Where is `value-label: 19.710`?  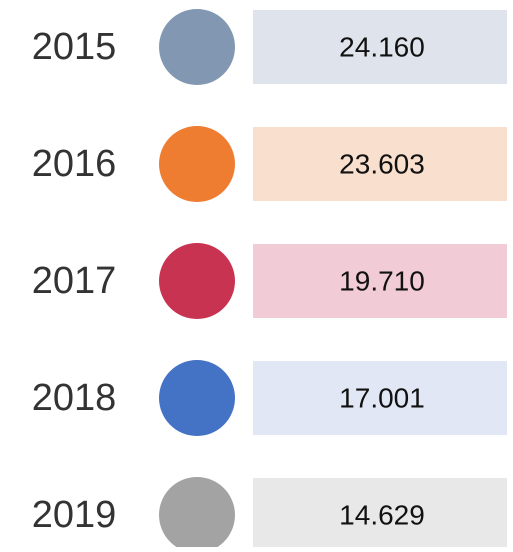
value-label: 19.710 is located at coordinates (382, 281).